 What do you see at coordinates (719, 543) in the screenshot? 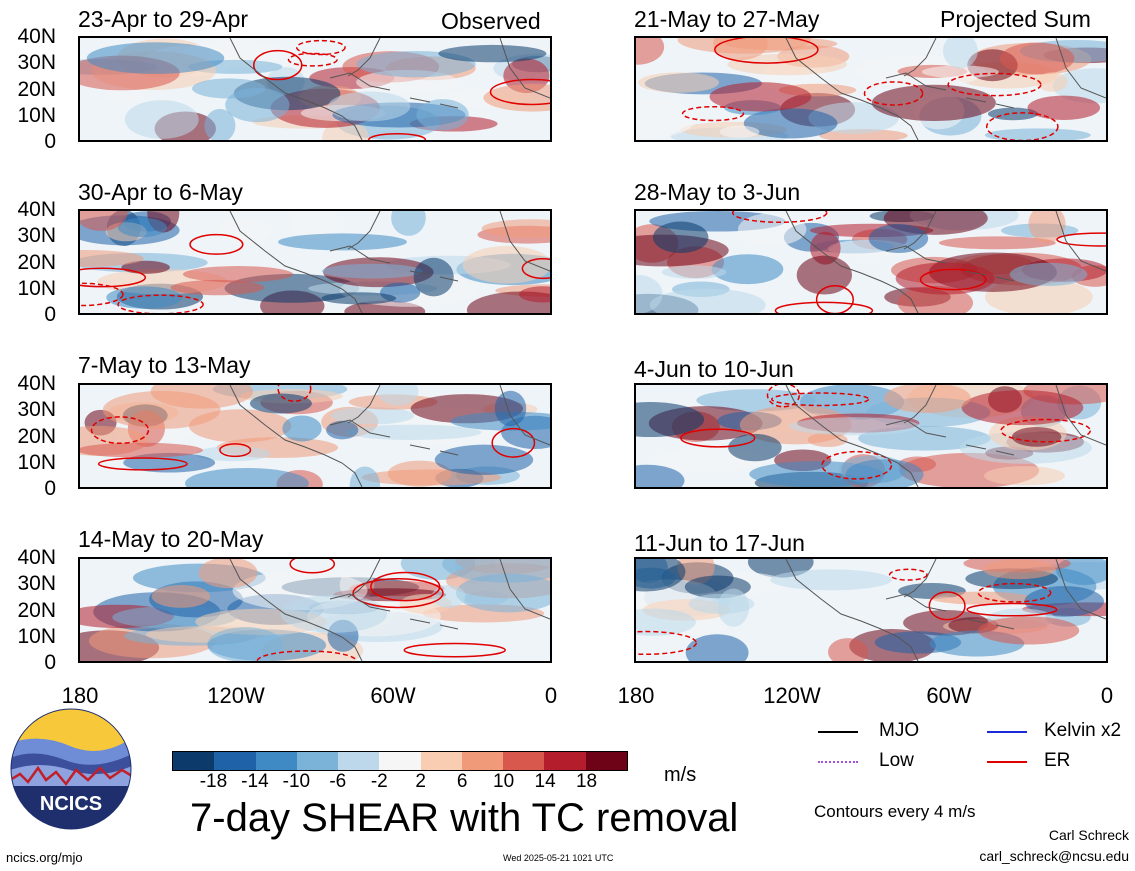
I see `panel-title-right-4: 11-Jun to 17-Jun` at bounding box center [719, 543].